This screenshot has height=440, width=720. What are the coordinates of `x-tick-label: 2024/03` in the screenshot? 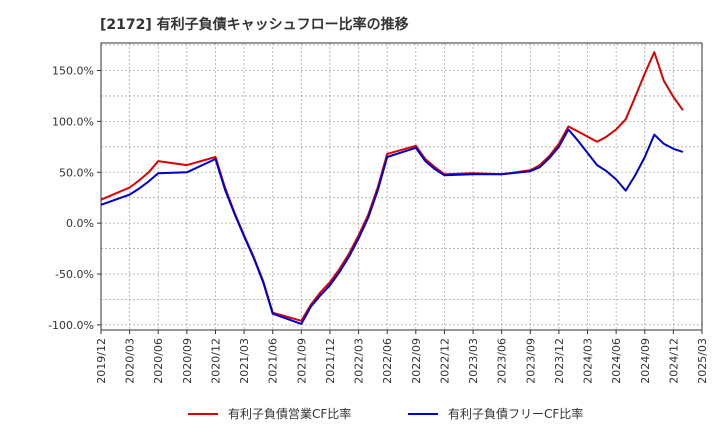 It's located at (588, 361).